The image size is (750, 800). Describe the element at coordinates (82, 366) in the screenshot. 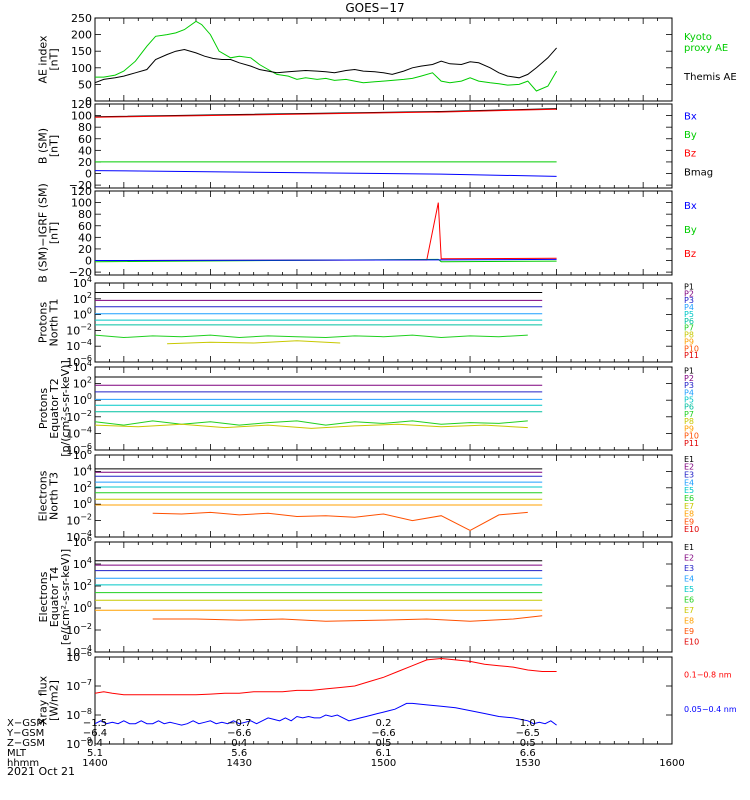

I see `y-tick-label: 104` at that location.